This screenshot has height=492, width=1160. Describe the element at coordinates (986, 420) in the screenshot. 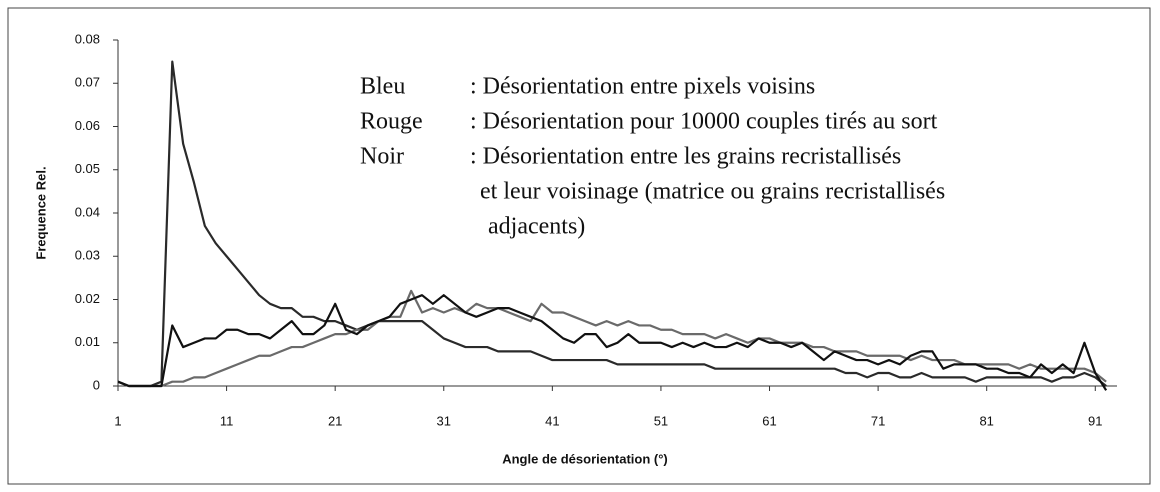

I see `x-tick-label: 81` at that location.